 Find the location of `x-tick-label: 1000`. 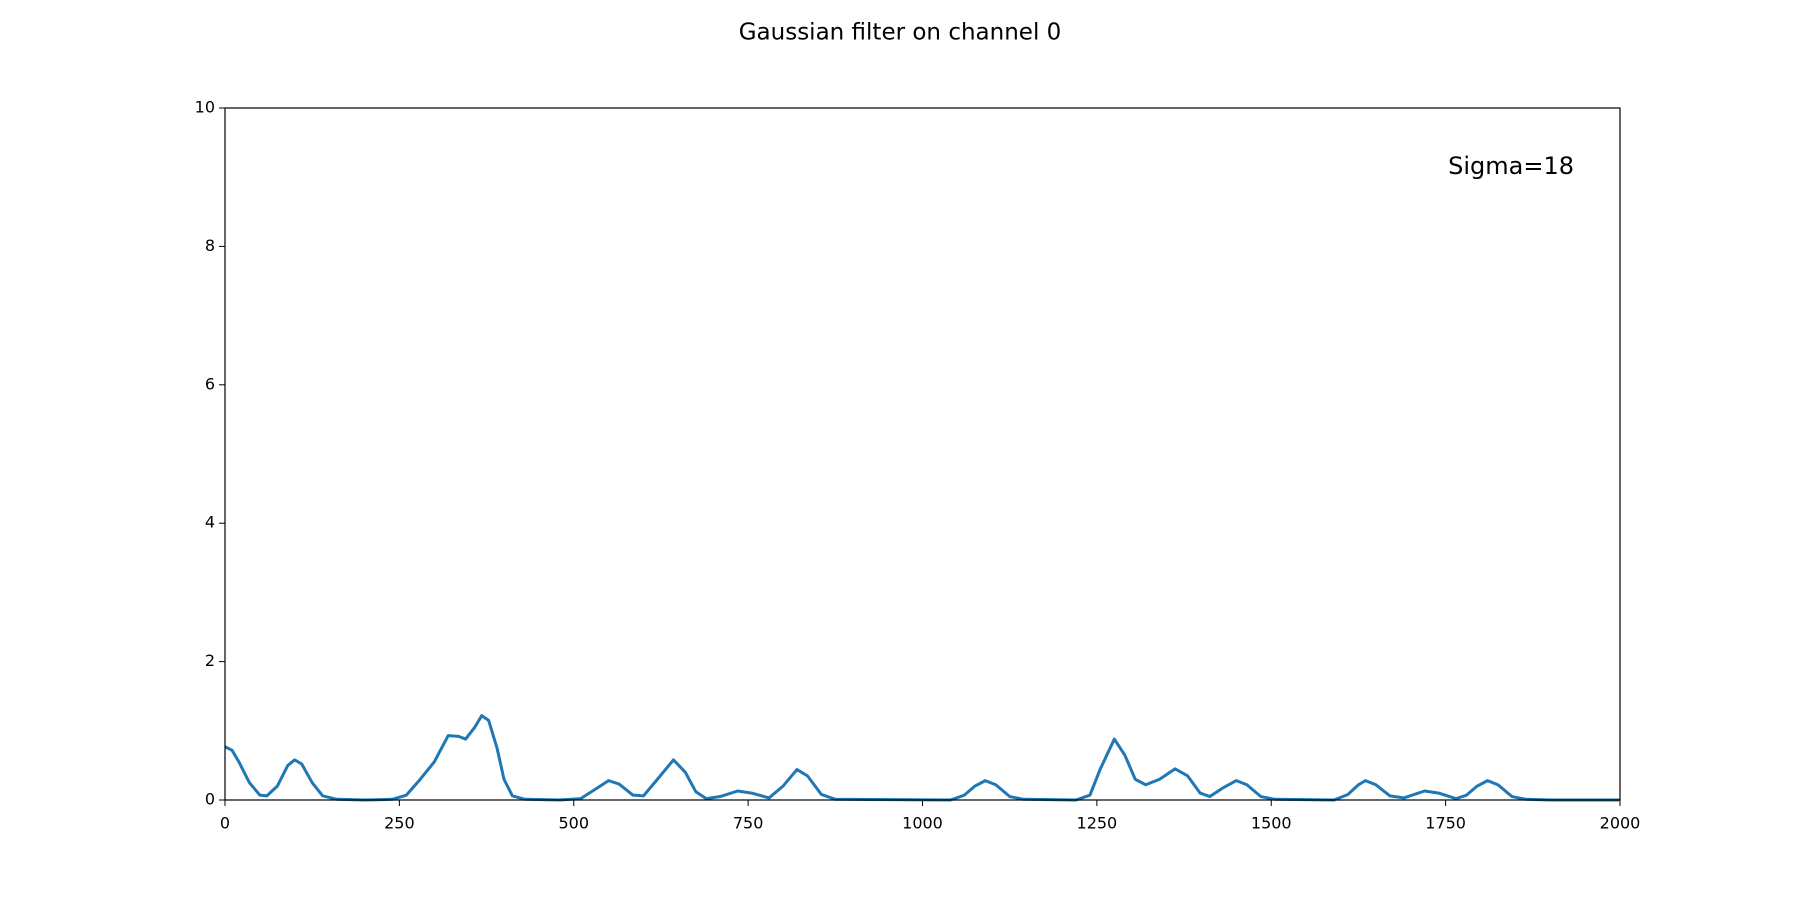

x-tick-label: 1000 is located at coordinates (922, 823).